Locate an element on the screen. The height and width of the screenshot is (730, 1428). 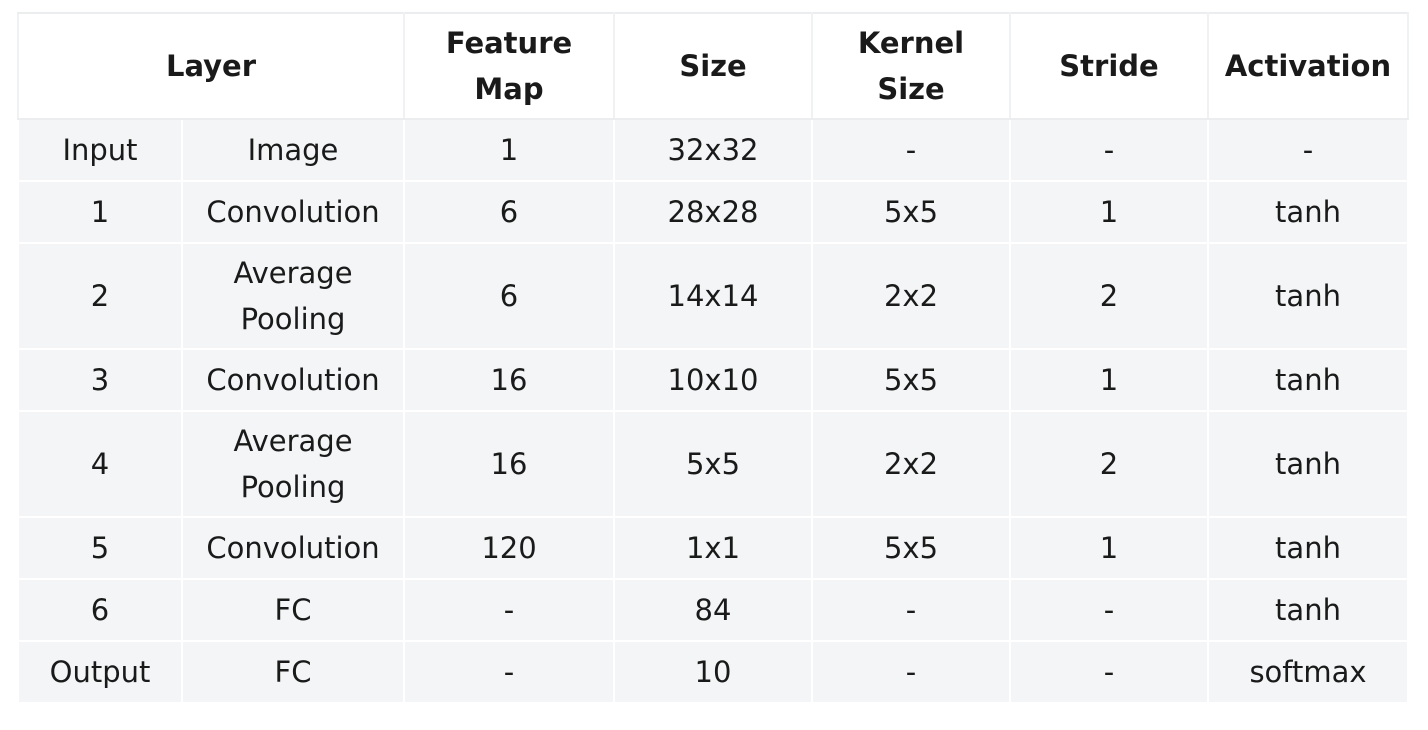
cell-layer-number-value: 3 is located at coordinates (100, 380).